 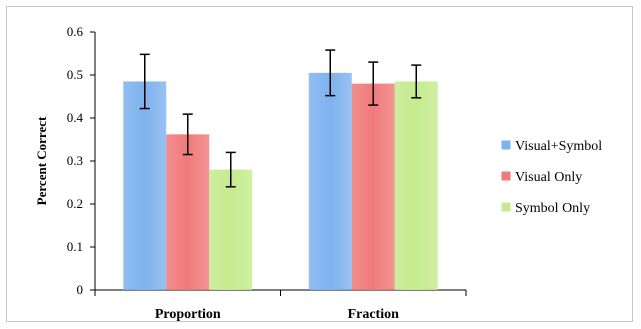 I want to click on legend-label: Symbol Only, so click(x=552, y=208).